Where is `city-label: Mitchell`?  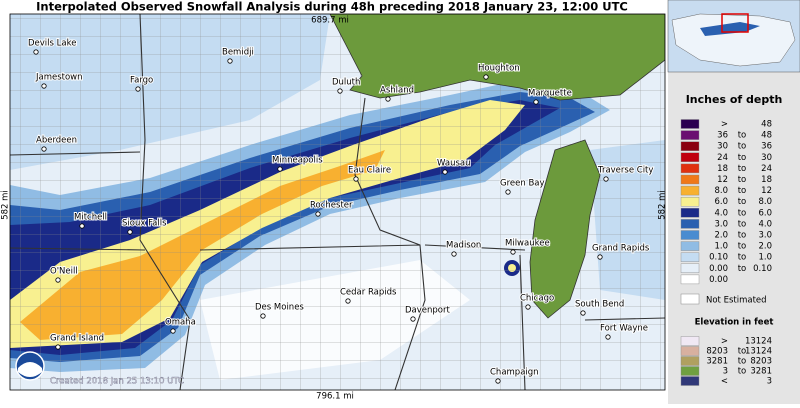
city-label: Mitchell is located at coordinates (90, 218).